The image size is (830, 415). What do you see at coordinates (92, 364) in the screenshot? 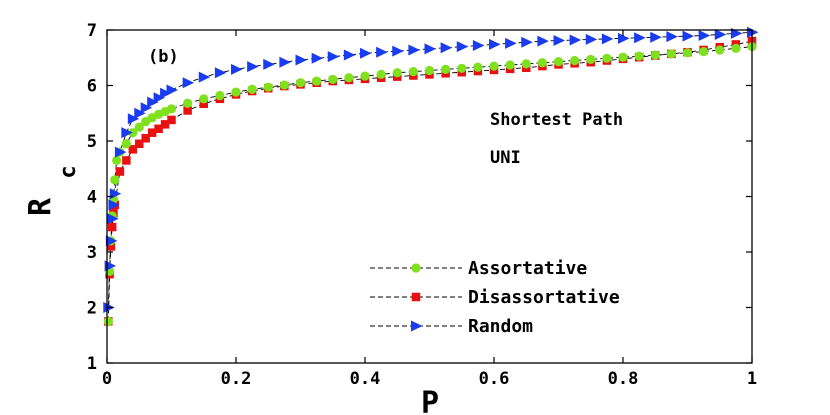
I see `y-tick-label: 1` at bounding box center [92, 364].